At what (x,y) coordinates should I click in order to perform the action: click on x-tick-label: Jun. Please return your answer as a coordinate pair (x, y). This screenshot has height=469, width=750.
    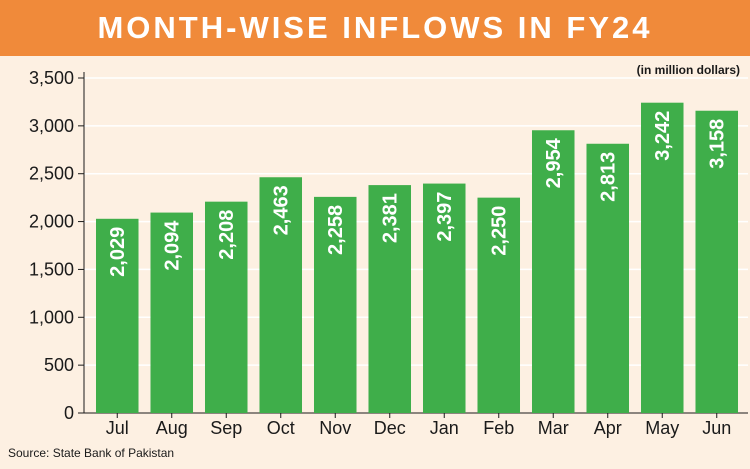
    Looking at the image, I should click on (716, 428).